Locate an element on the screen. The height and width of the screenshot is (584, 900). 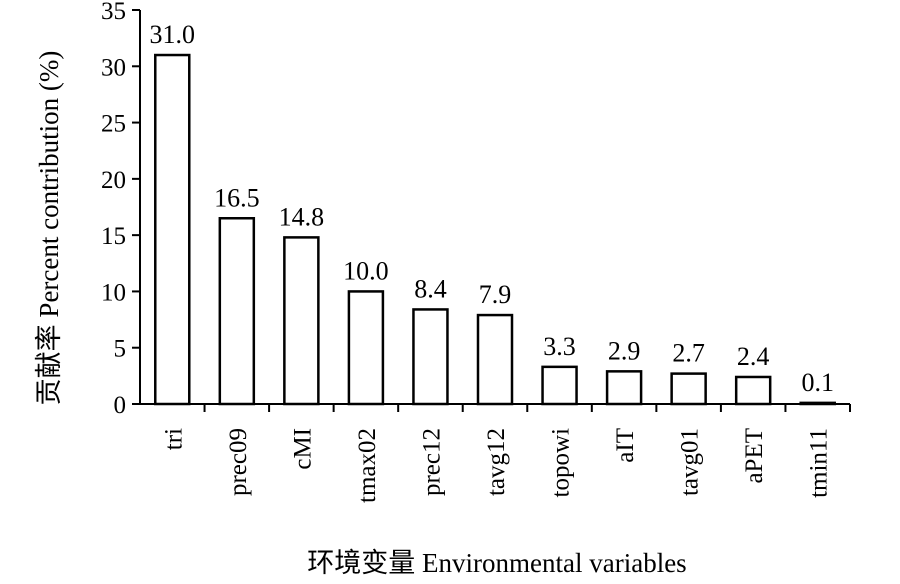
data-label-tri: 31.0 is located at coordinates (173, 34).